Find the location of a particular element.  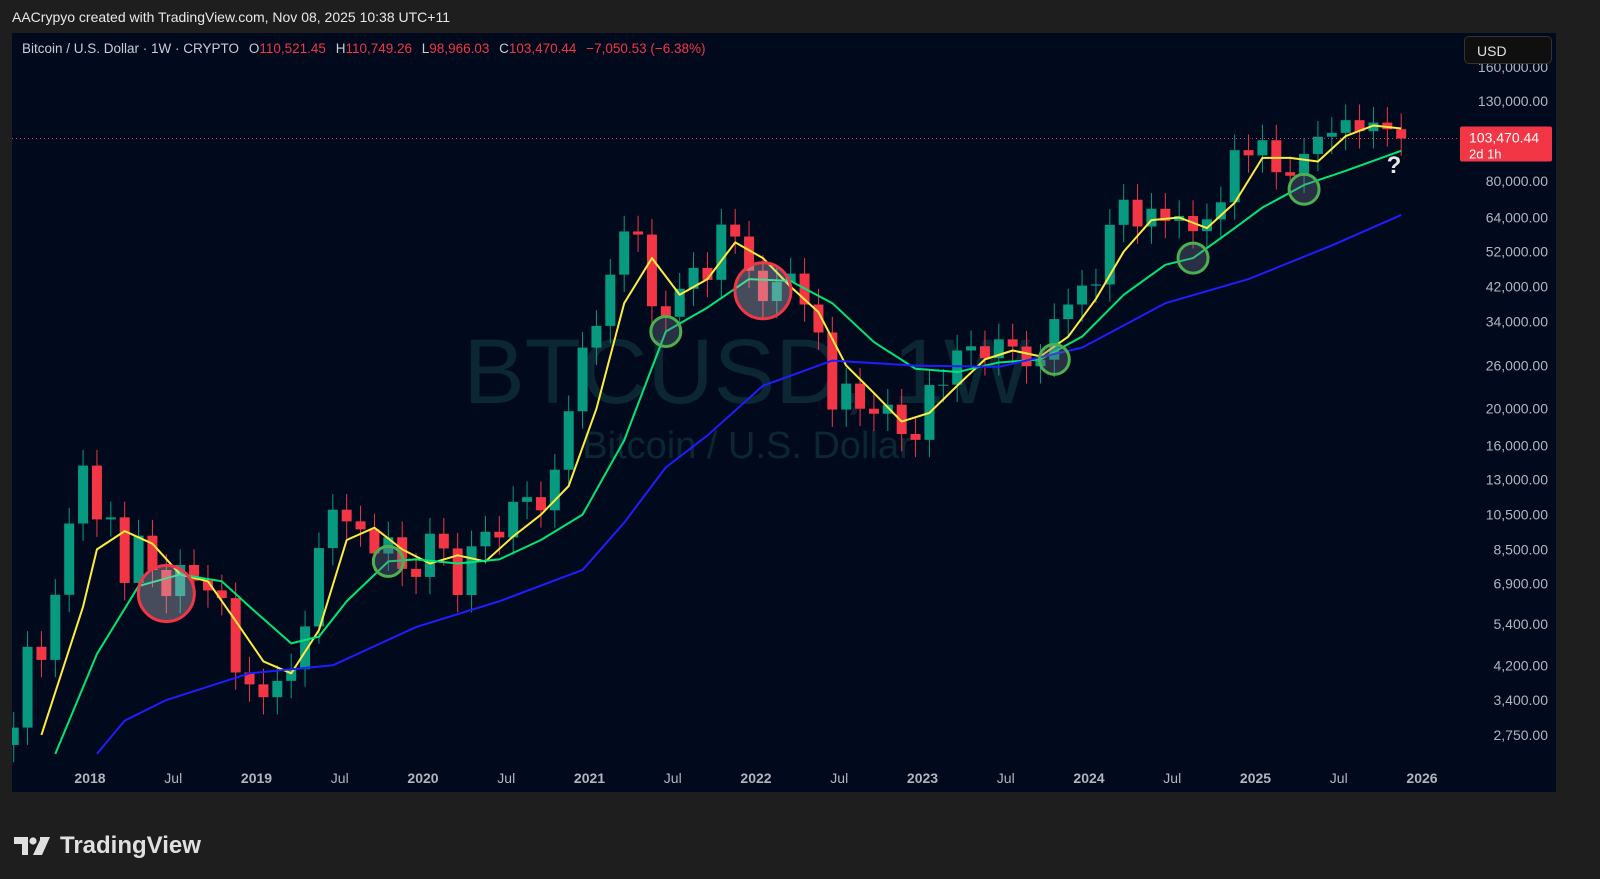

last-price-value: 103,470.44 is located at coordinates (1504, 138).